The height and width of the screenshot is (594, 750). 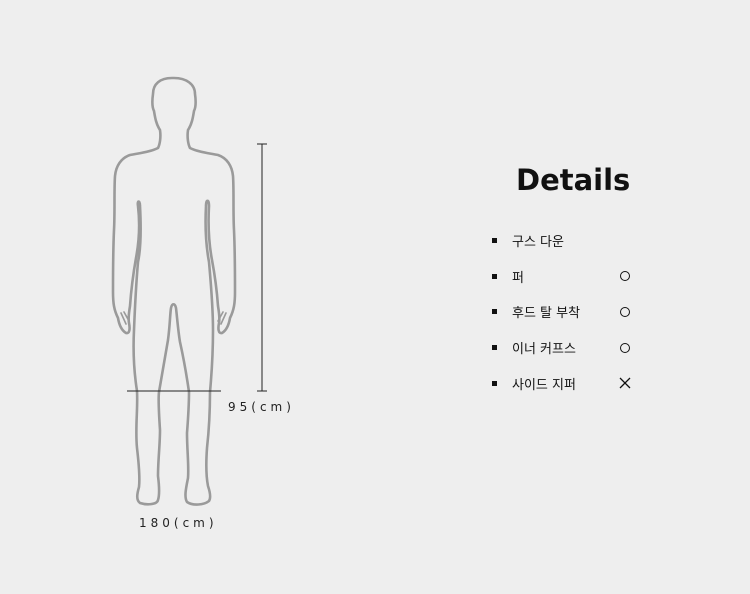 What do you see at coordinates (625, 383) in the screenshot?
I see `cross-icon` at bounding box center [625, 383].